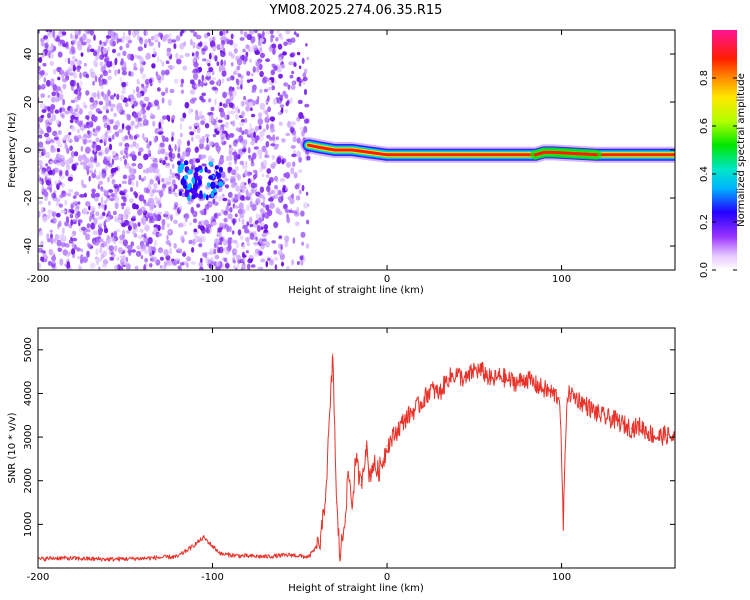  Describe the element at coordinates (38, 577) in the screenshot. I see `x-tick-label: -200` at that location.